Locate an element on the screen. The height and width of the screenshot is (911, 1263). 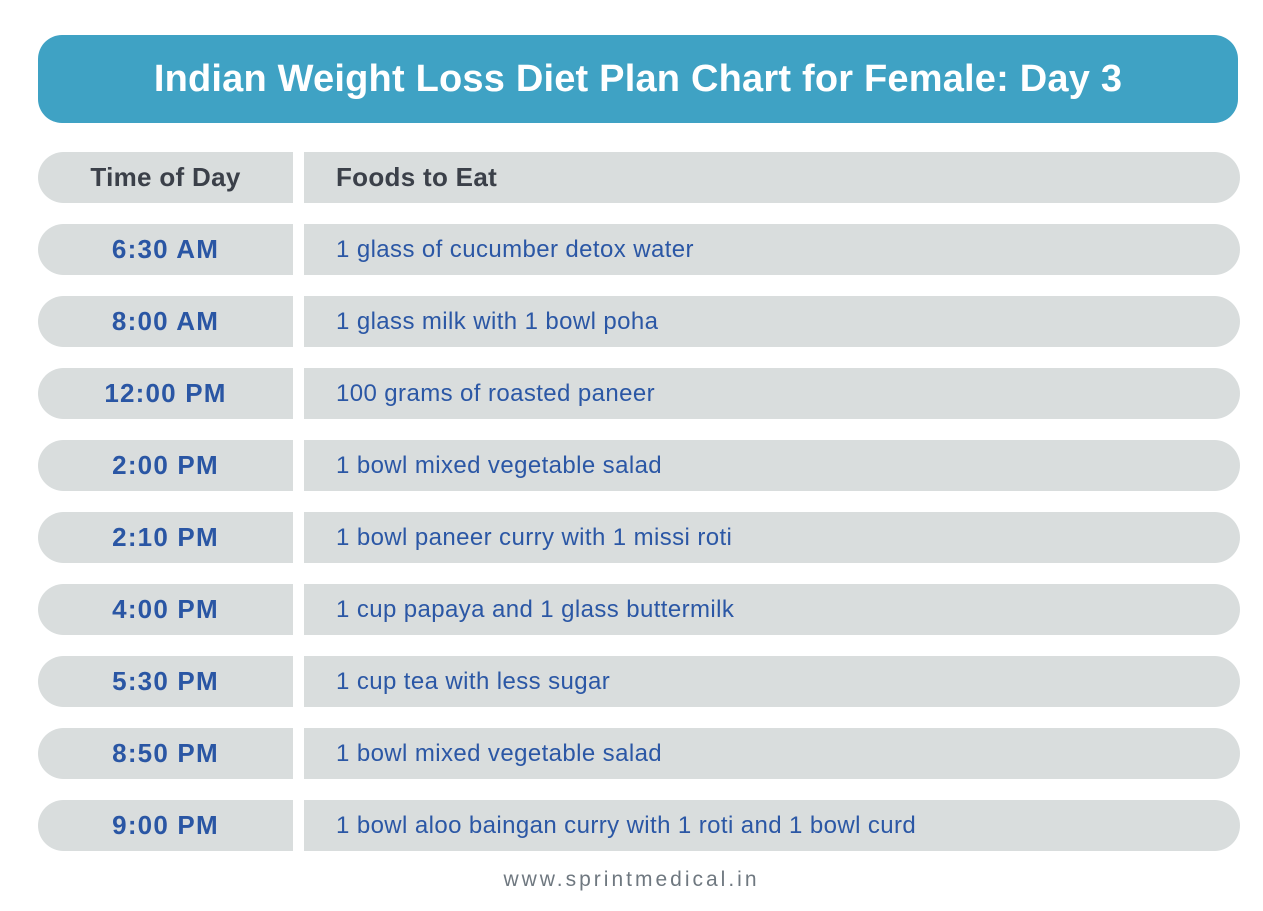
food-cell: 1 bowl paneer curry with 1 missi roti is located at coordinates (772, 537).